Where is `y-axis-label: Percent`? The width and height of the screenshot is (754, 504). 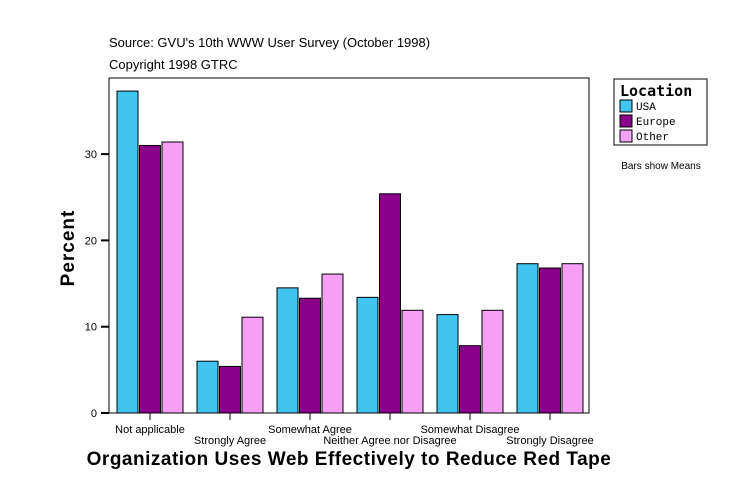 y-axis-label: Percent is located at coordinates (68, 248).